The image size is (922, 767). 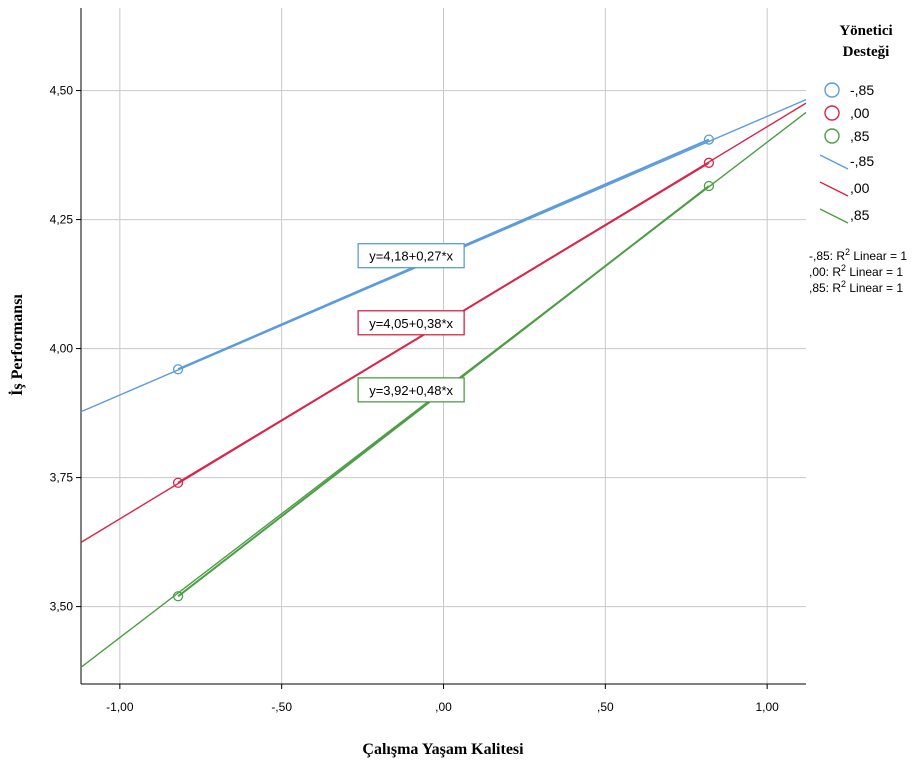 I want to click on y-tick-label: 3,50, so click(x=62, y=607).